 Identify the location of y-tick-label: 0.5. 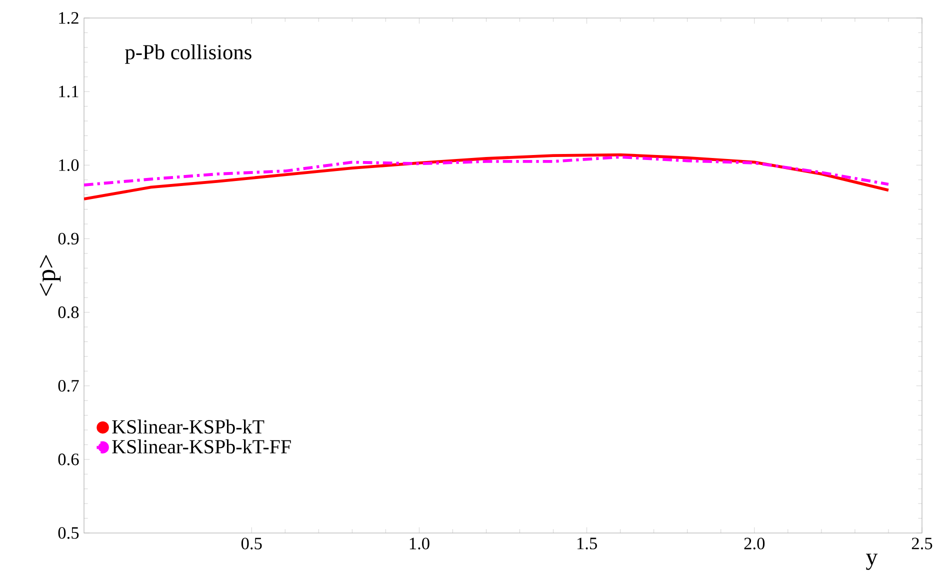
(68, 533).